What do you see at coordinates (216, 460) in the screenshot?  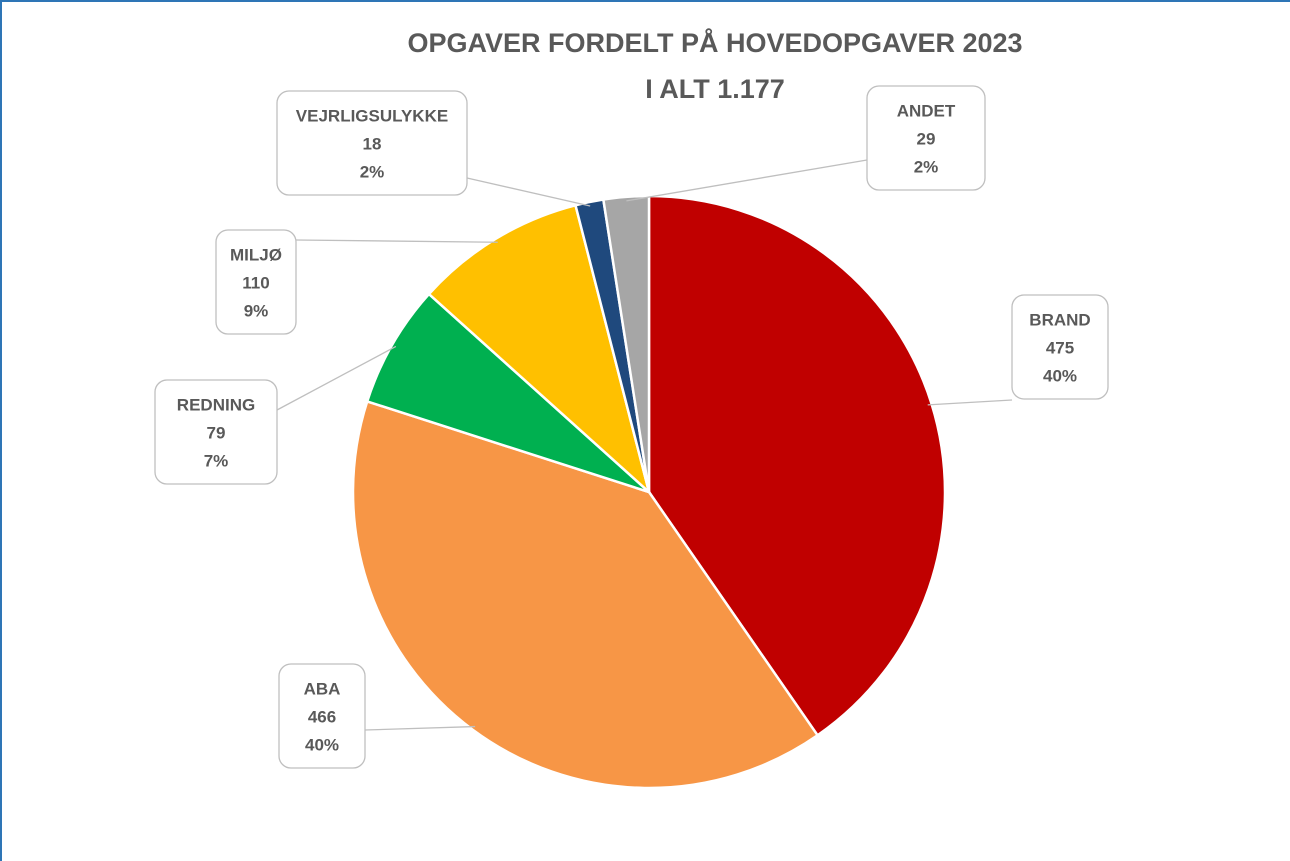 I see `data-label: 7%` at bounding box center [216, 460].